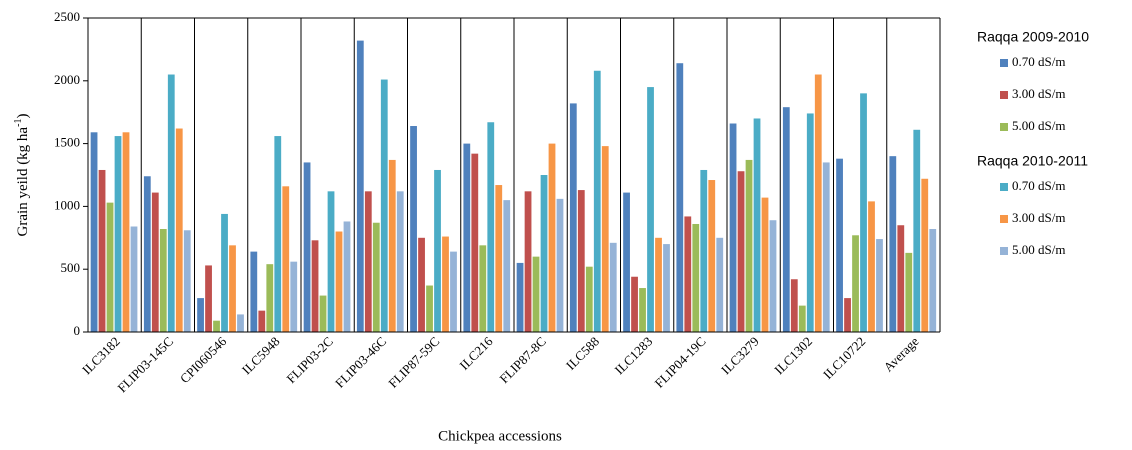 The width and height of the screenshot is (1132, 450). I want to click on legend-label: 0.70 dS/m, so click(1038, 61).